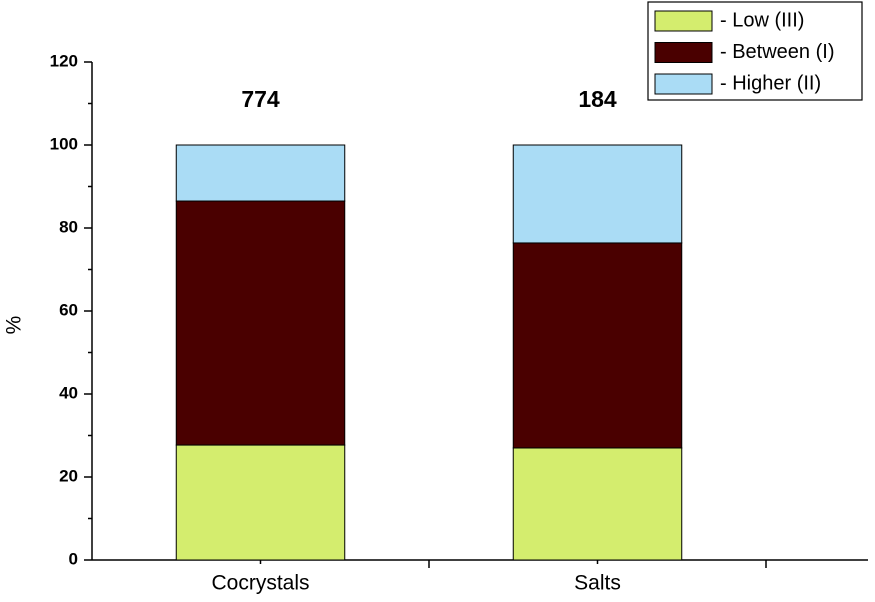  I want to click on legend-label: - Between (I), so click(777, 52).